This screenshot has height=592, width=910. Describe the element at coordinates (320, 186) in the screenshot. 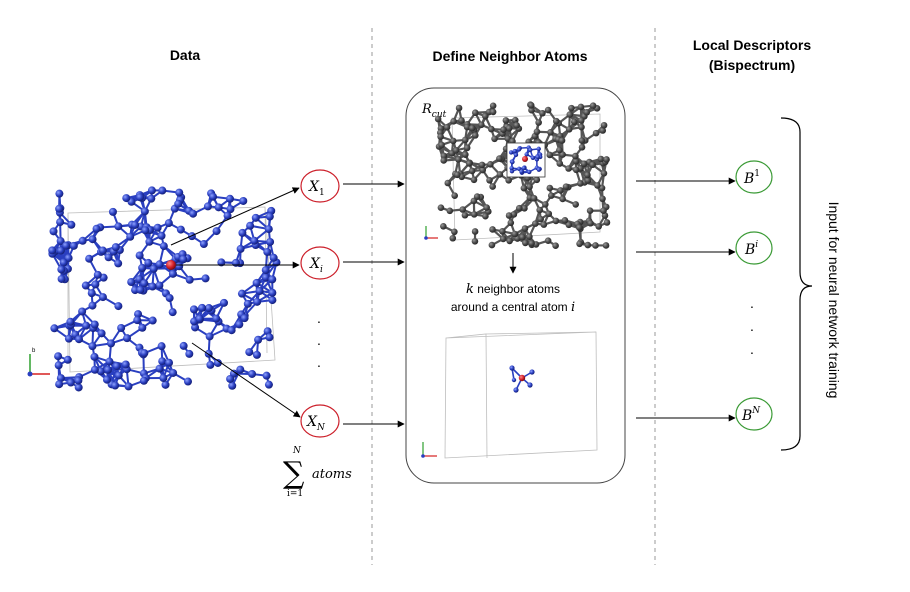

I see `input-node-x1: X1` at that location.